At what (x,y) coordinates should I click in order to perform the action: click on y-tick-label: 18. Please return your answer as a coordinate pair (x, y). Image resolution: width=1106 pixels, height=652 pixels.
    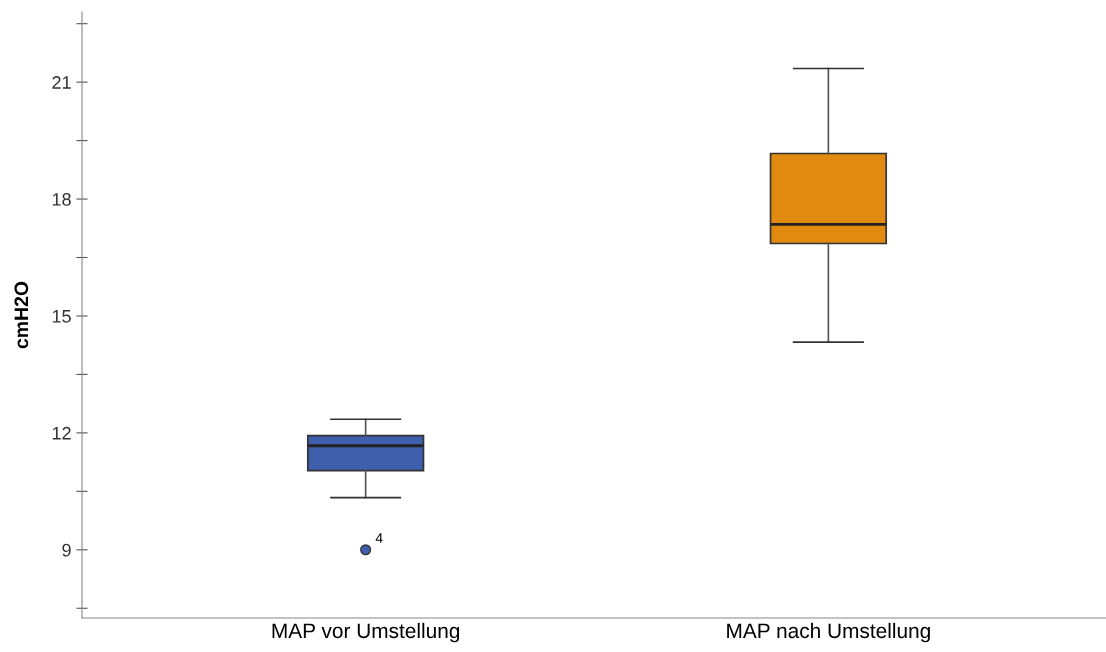
    Looking at the image, I should click on (61, 199).